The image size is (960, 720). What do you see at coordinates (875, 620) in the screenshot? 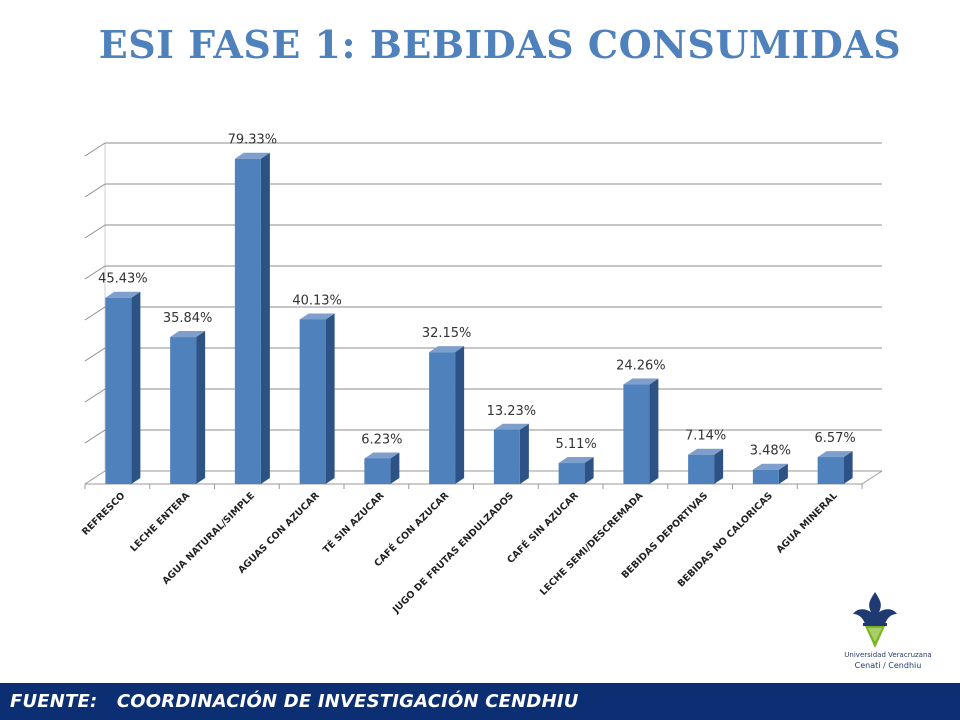
I see `university-logo-icon` at bounding box center [875, 620].